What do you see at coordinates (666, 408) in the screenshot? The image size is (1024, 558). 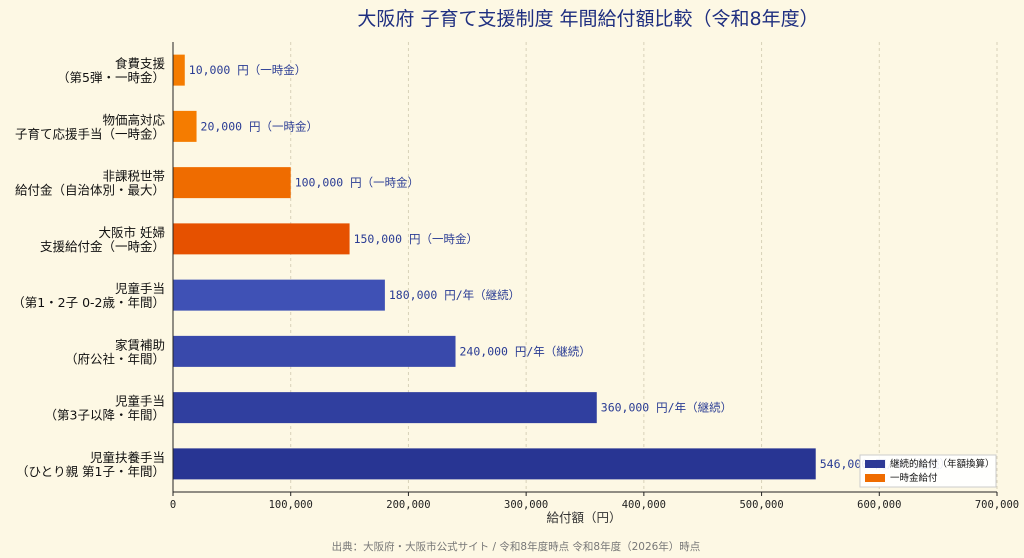 I see `data-label: 360,000 円/年（継続）` at bounding box center [666, 408].